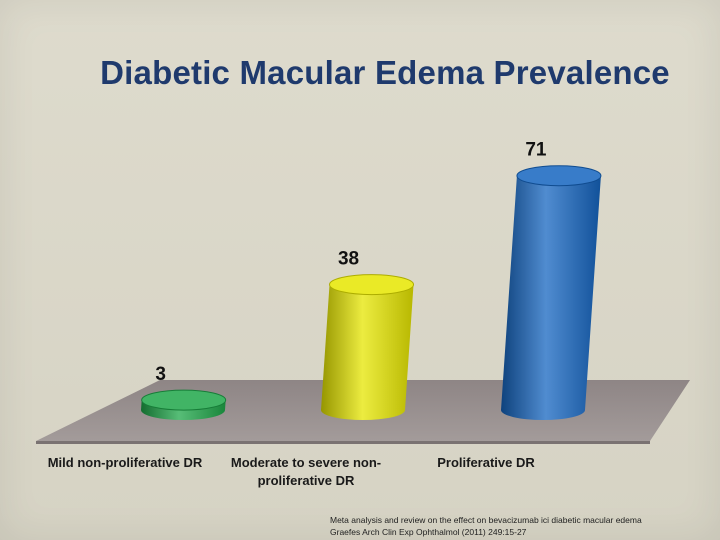 Image resolution: width=720 pixels, height=540 pixels. What do you see at coordinates (125, 462) in the screenshot?
I see `category-label-1-line-1: Mild non-proliferative DR` at bounding box center [125, 462].